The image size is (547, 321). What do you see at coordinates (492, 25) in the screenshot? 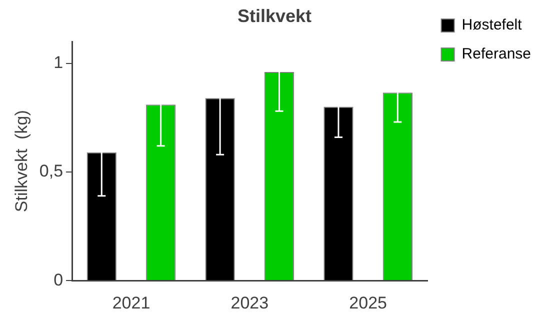
I see `legend-label: Høstefelt` at bounding box center [492, 25].